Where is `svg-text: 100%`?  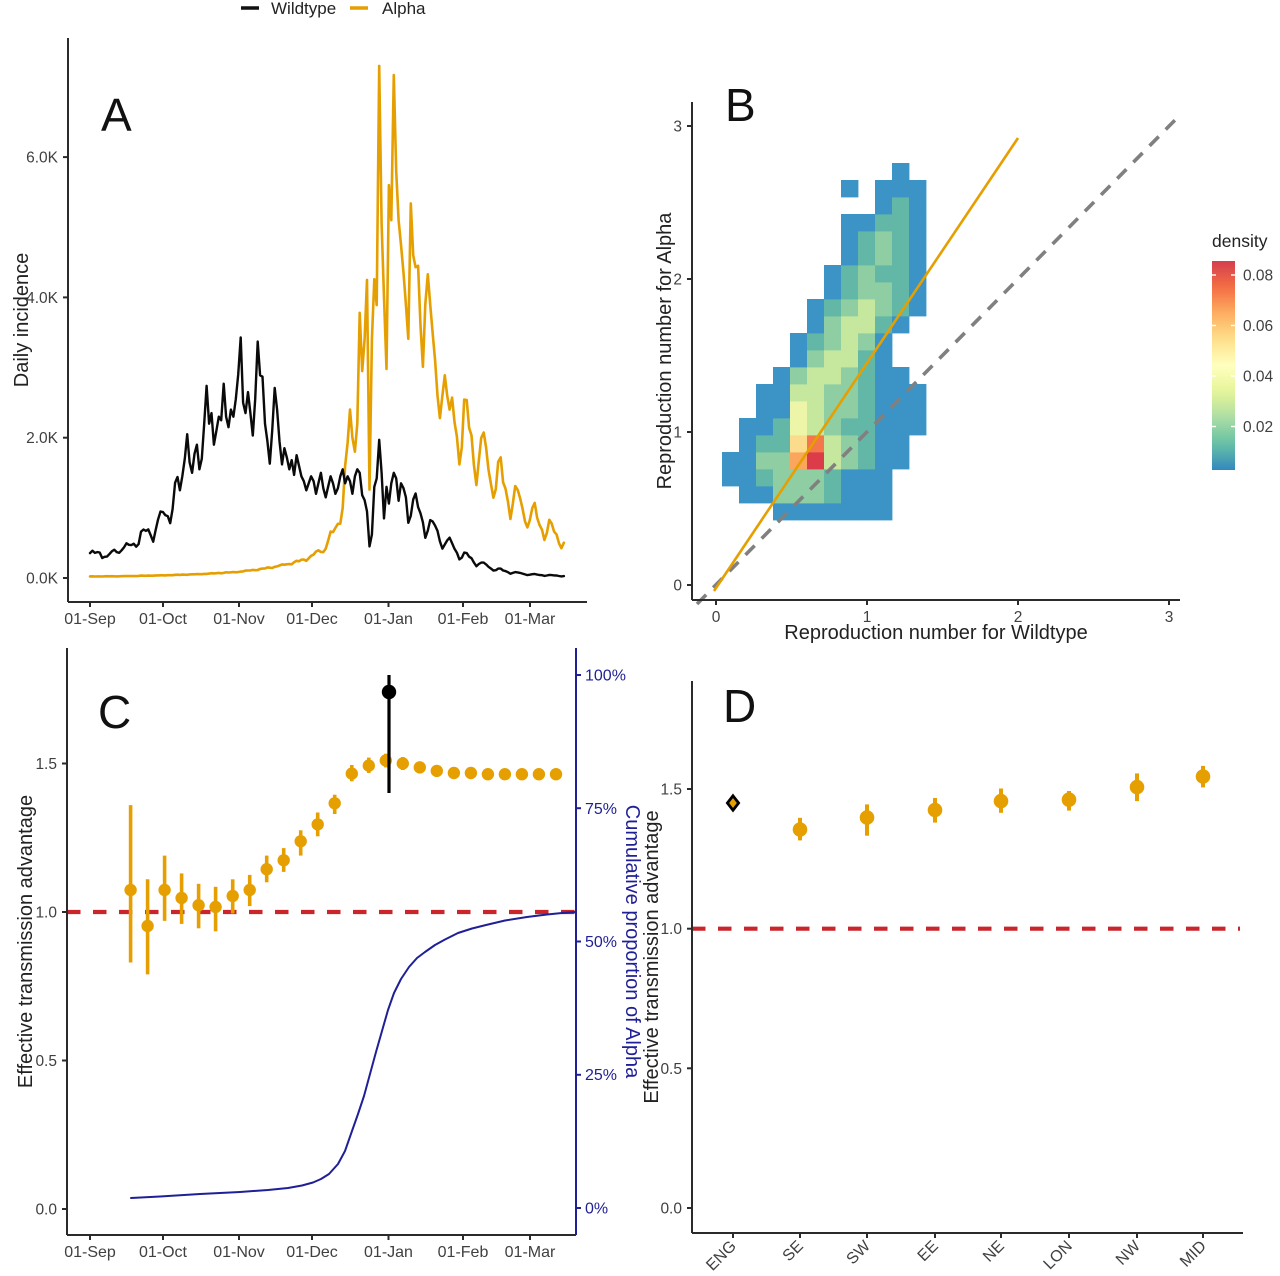
svg-text: 100% is located at coordinates (605, 676).